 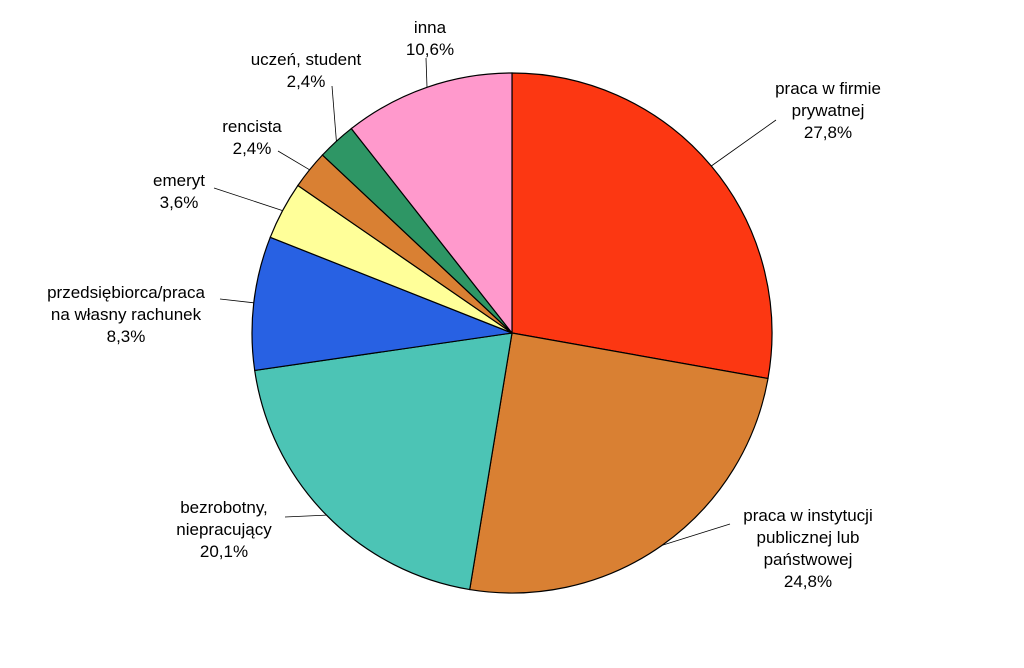 I want to click on slice-value-label: 10,6%, so click(x=430, y=49).